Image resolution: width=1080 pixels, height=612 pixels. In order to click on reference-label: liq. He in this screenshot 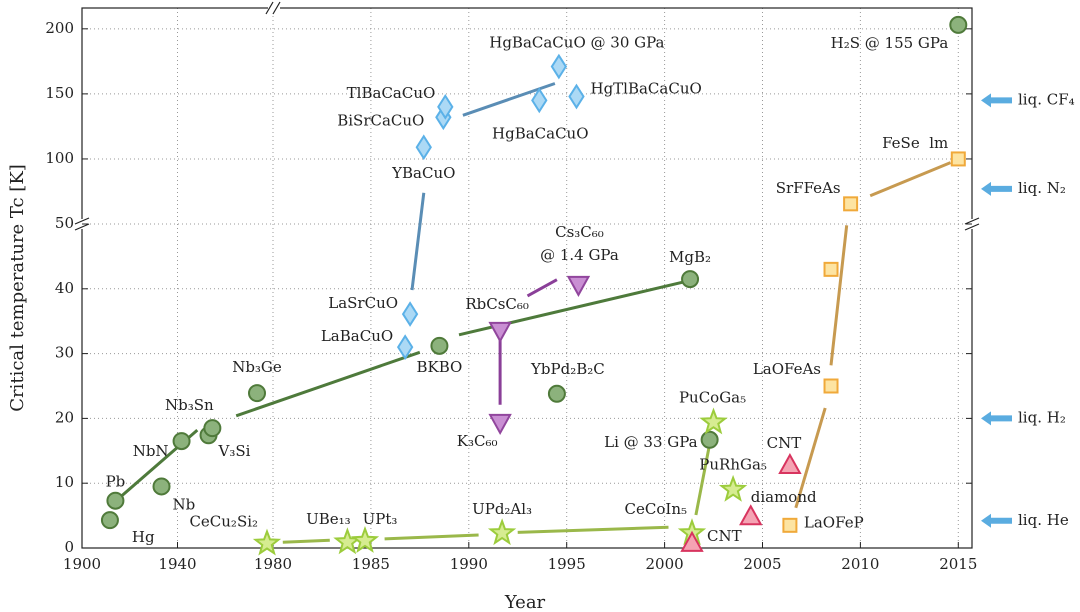, I will do `click(1043, 520)`.